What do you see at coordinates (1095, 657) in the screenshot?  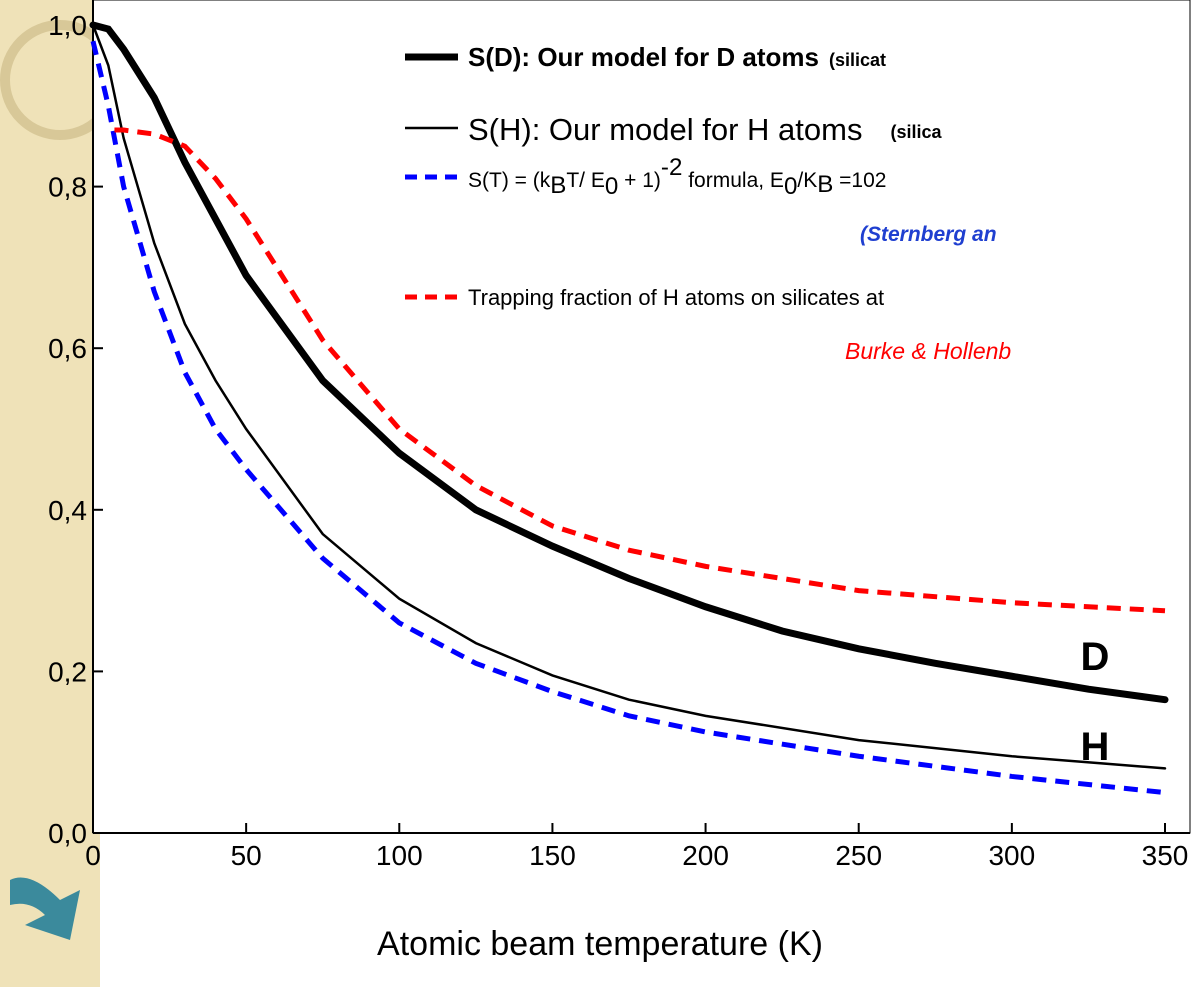 I see `curve-label: D` at bounding box center [1095, 657].